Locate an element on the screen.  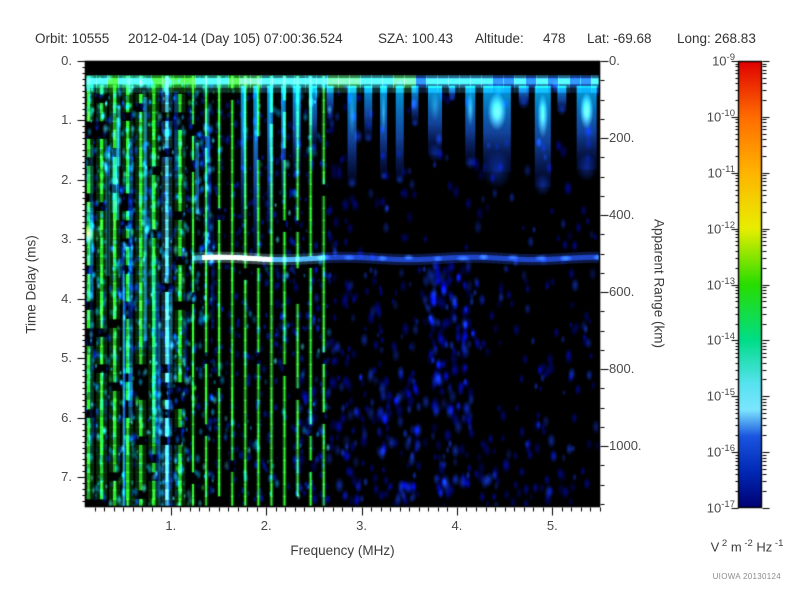
x-tick-label: 5. is located at coordinates (552, 525).